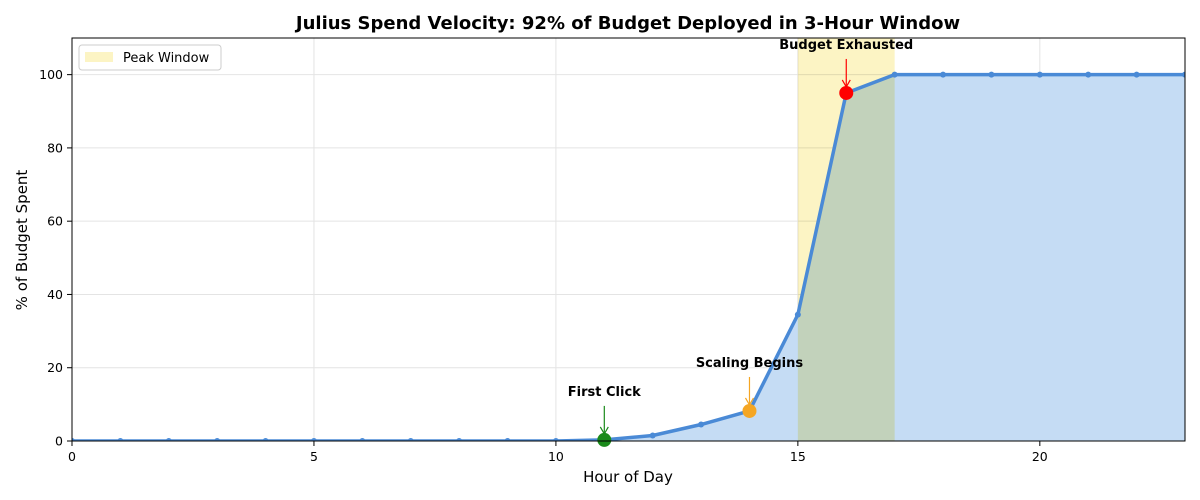 This screenshot has height=500, width=1200. I want to click on legend-box, so click(150, 57).